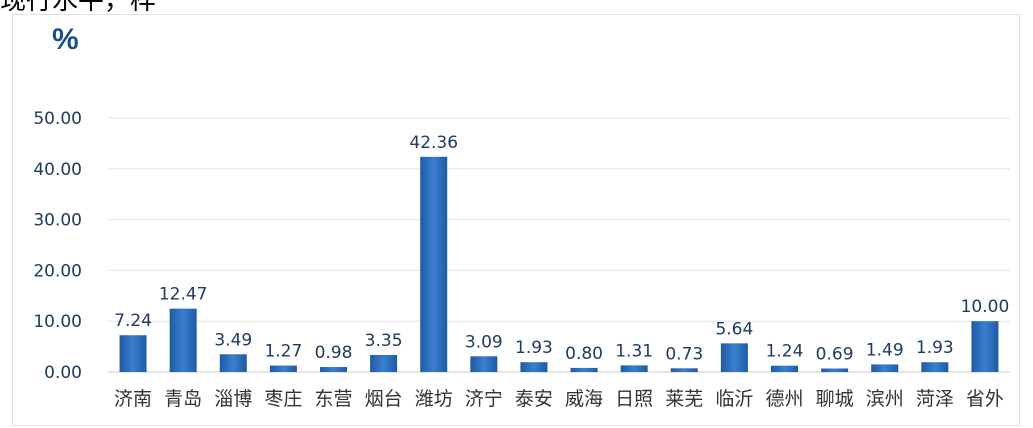  I want to click on y-tick-label: 40.00, so click(57, 170).